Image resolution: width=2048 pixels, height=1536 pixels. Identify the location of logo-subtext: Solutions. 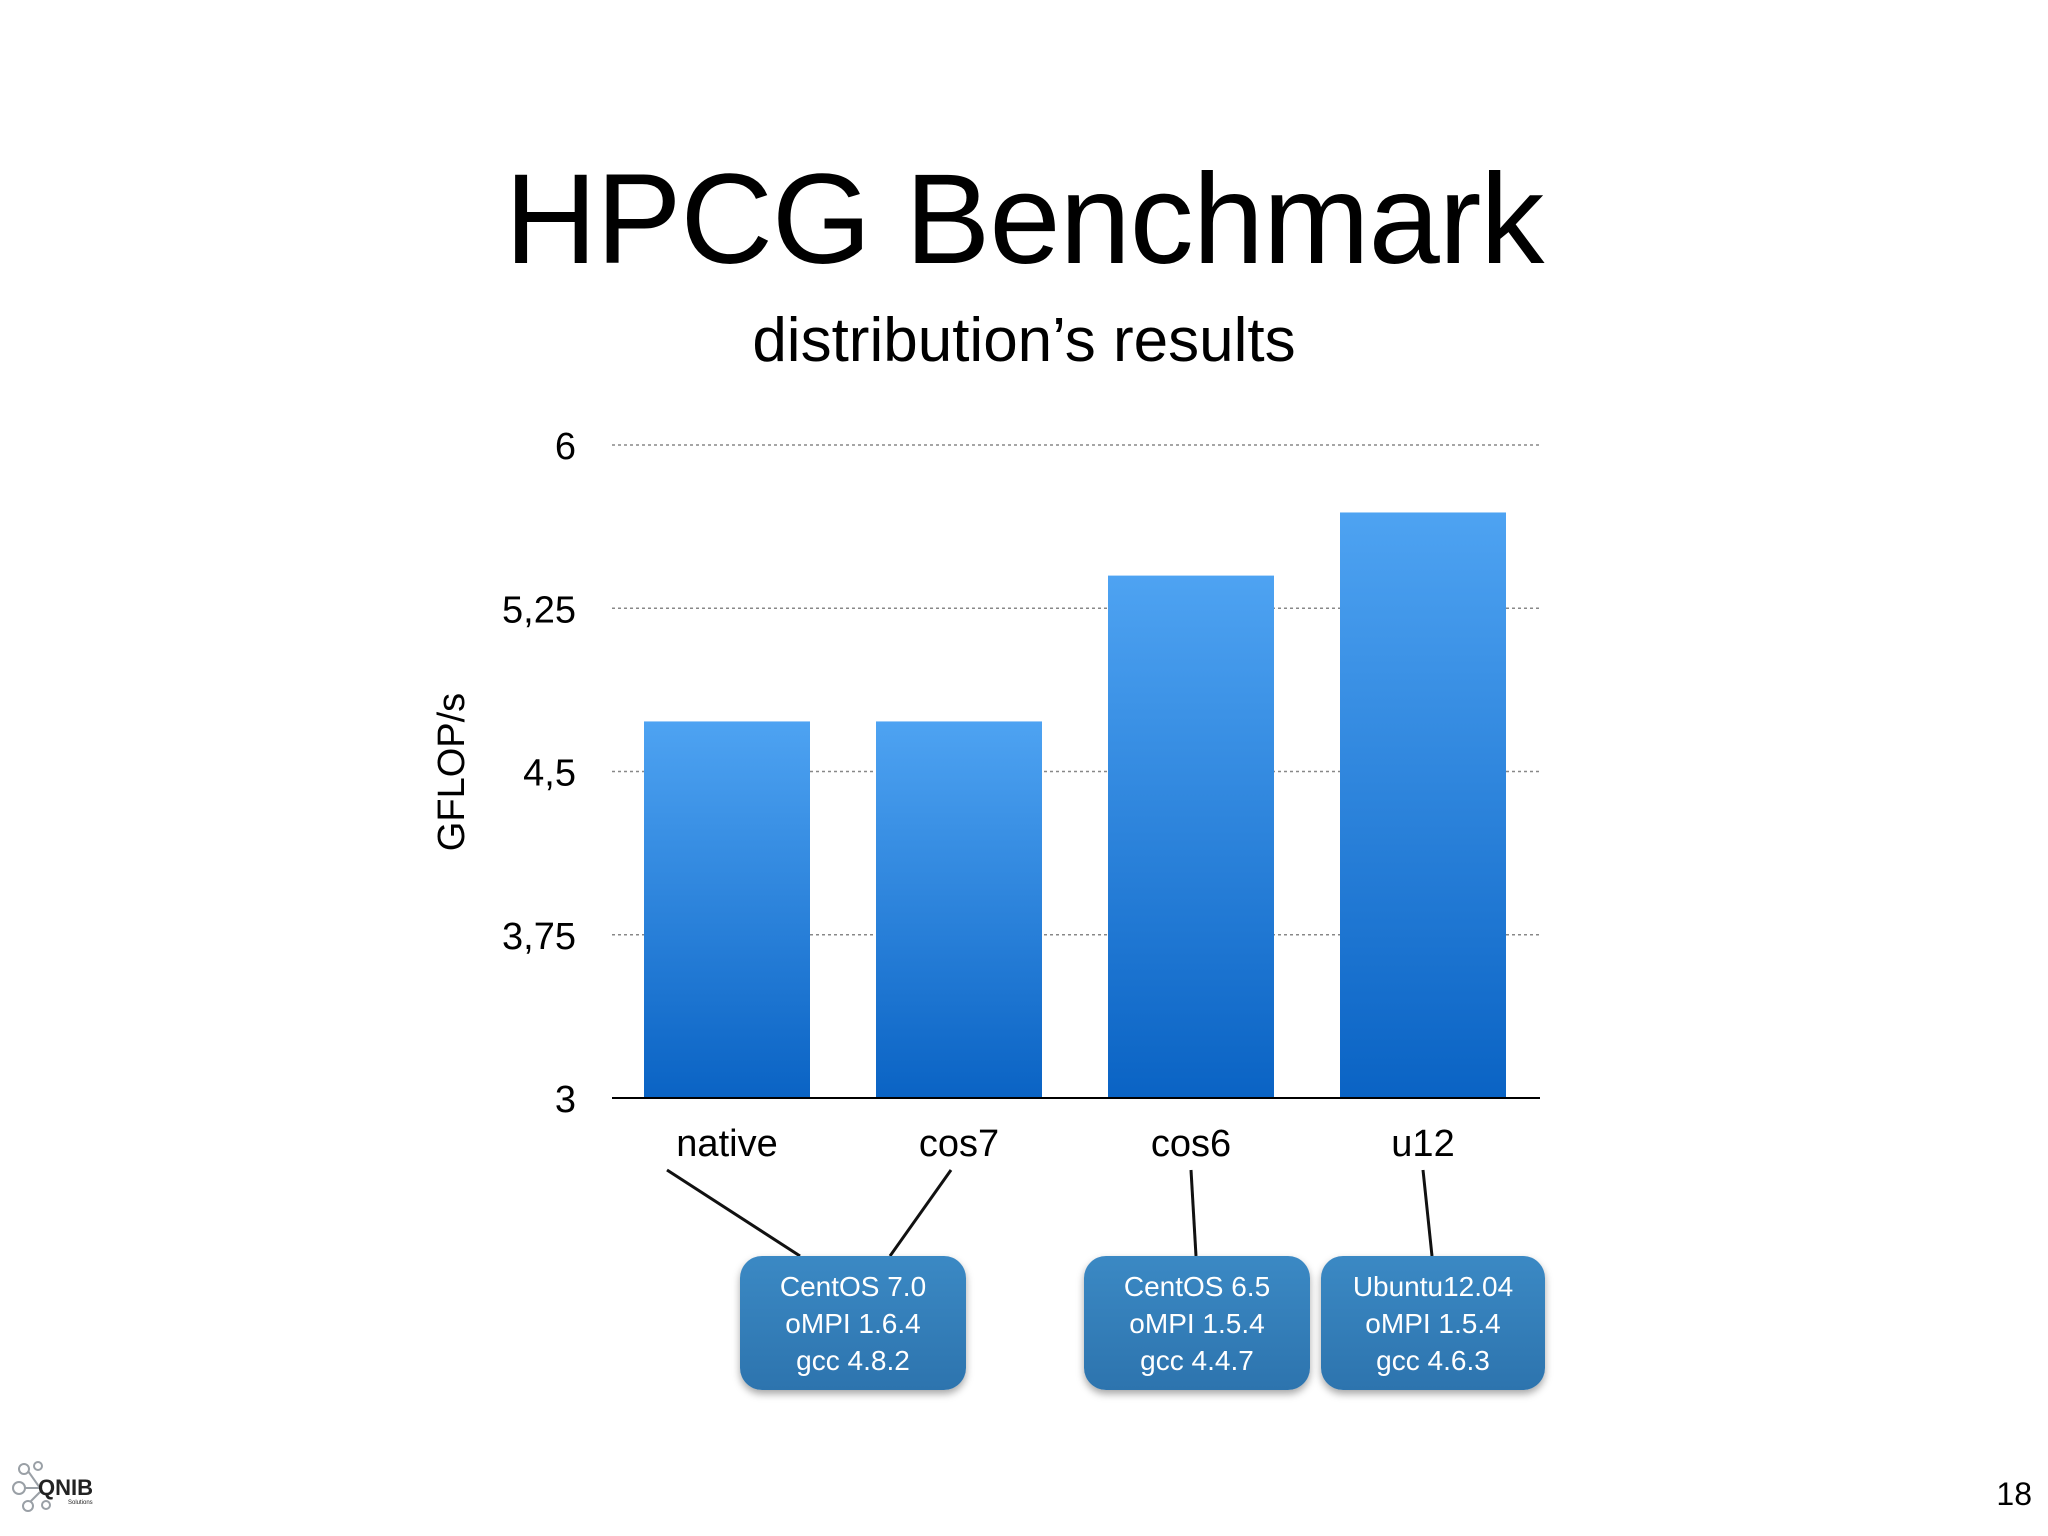
(80, 1503).